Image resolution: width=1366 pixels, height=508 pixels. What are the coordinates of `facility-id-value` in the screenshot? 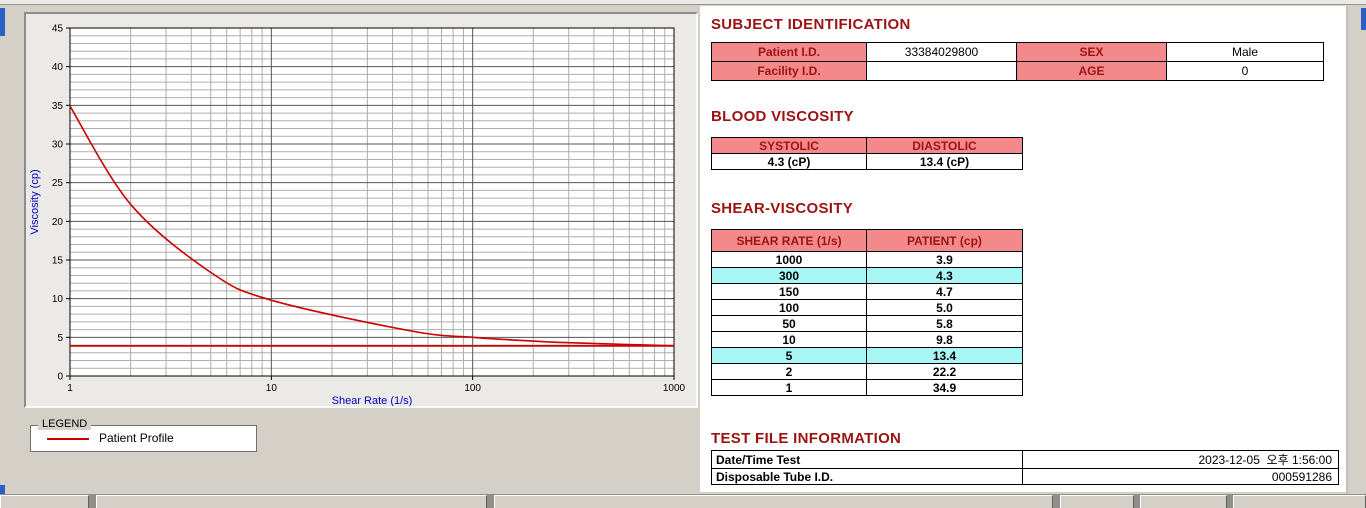 It's located at (941, 71).